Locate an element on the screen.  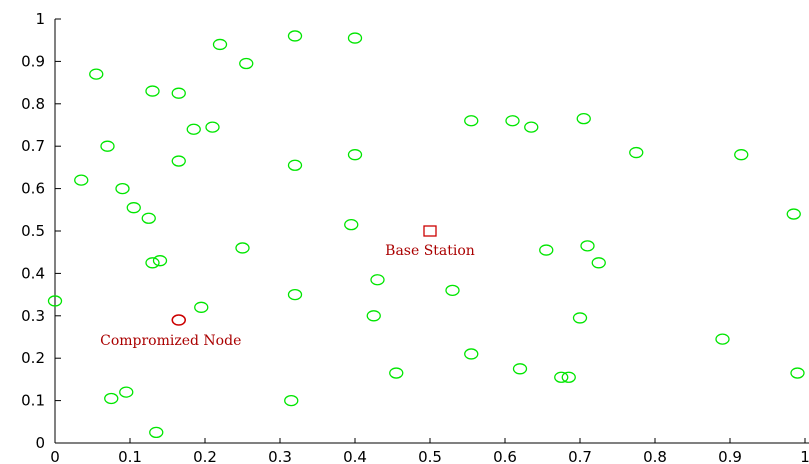
x-tick-label: 0 is located at coordinates (55, 456).